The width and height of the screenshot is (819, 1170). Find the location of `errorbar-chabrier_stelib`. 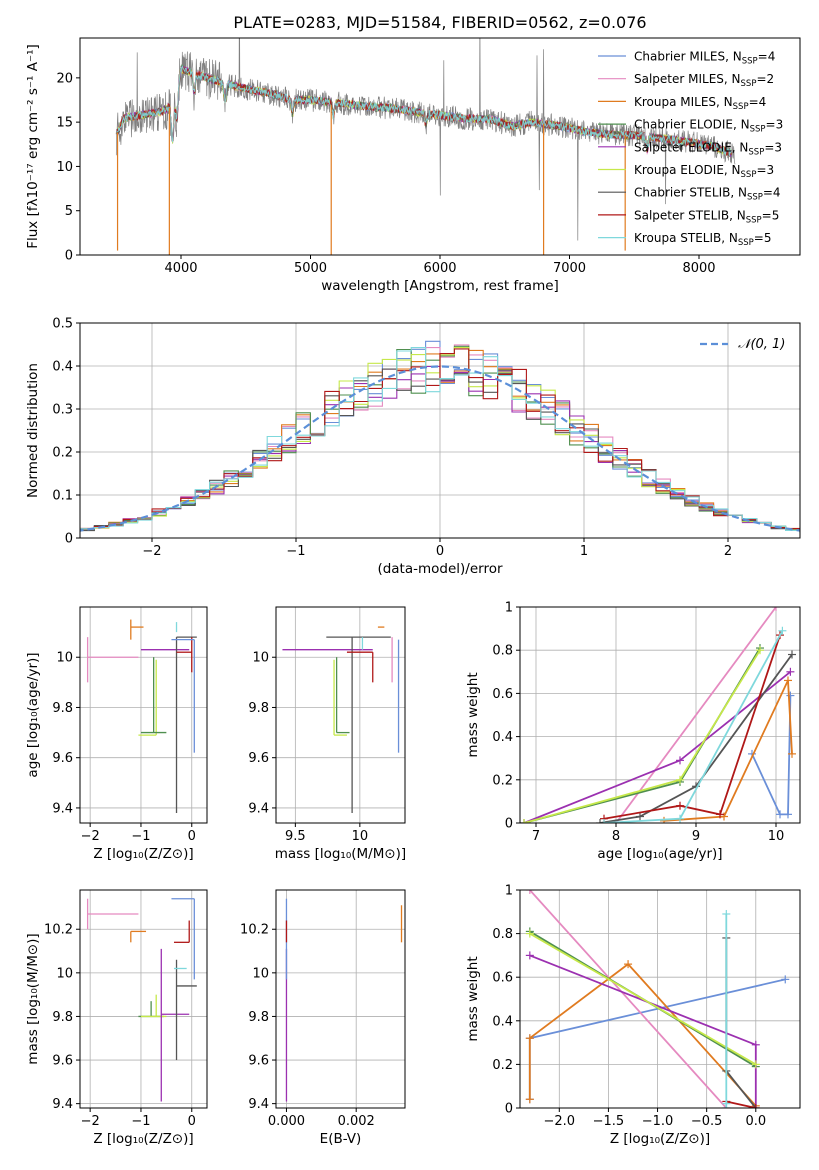

errorbar-chabrier_stelib is located at coordinates (186, 724).